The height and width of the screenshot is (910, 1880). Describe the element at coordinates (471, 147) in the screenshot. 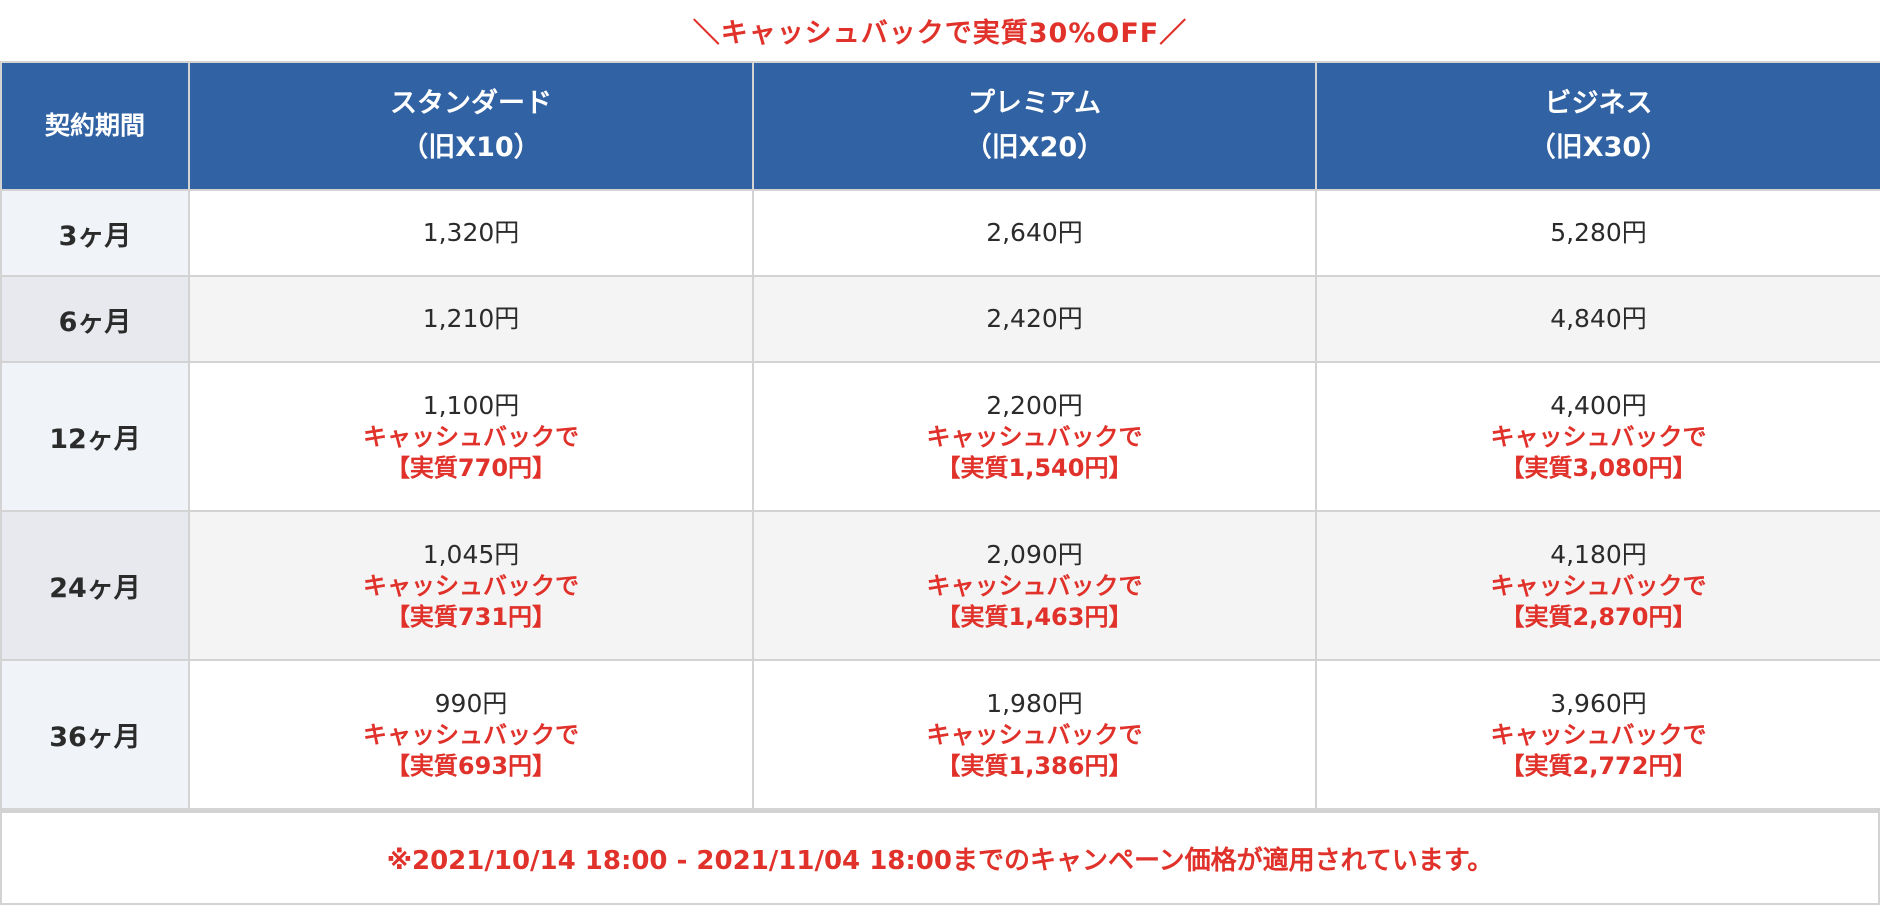

I see `plan-old-name: （旧X10）` at that location.